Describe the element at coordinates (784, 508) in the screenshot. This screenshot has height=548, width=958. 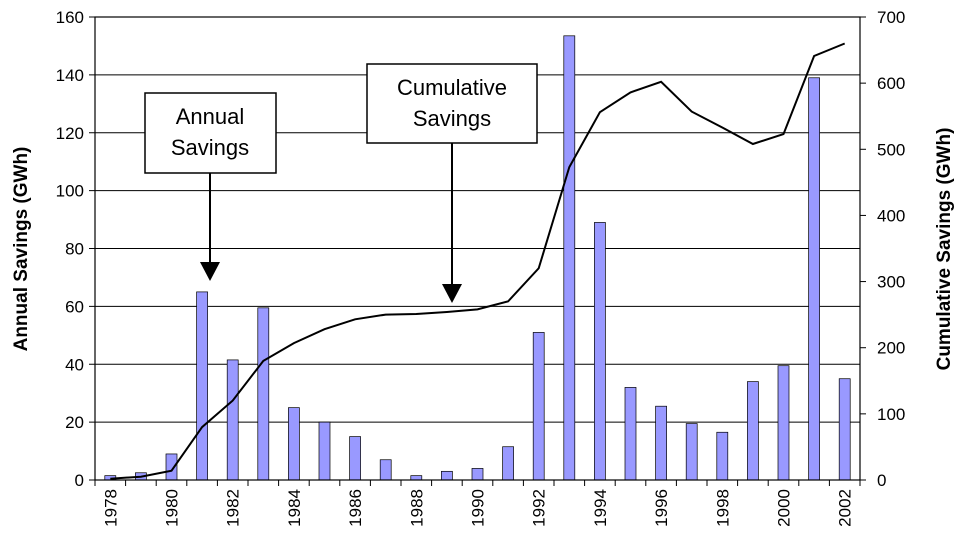
I see `x-tick-label: 2000` at that location.